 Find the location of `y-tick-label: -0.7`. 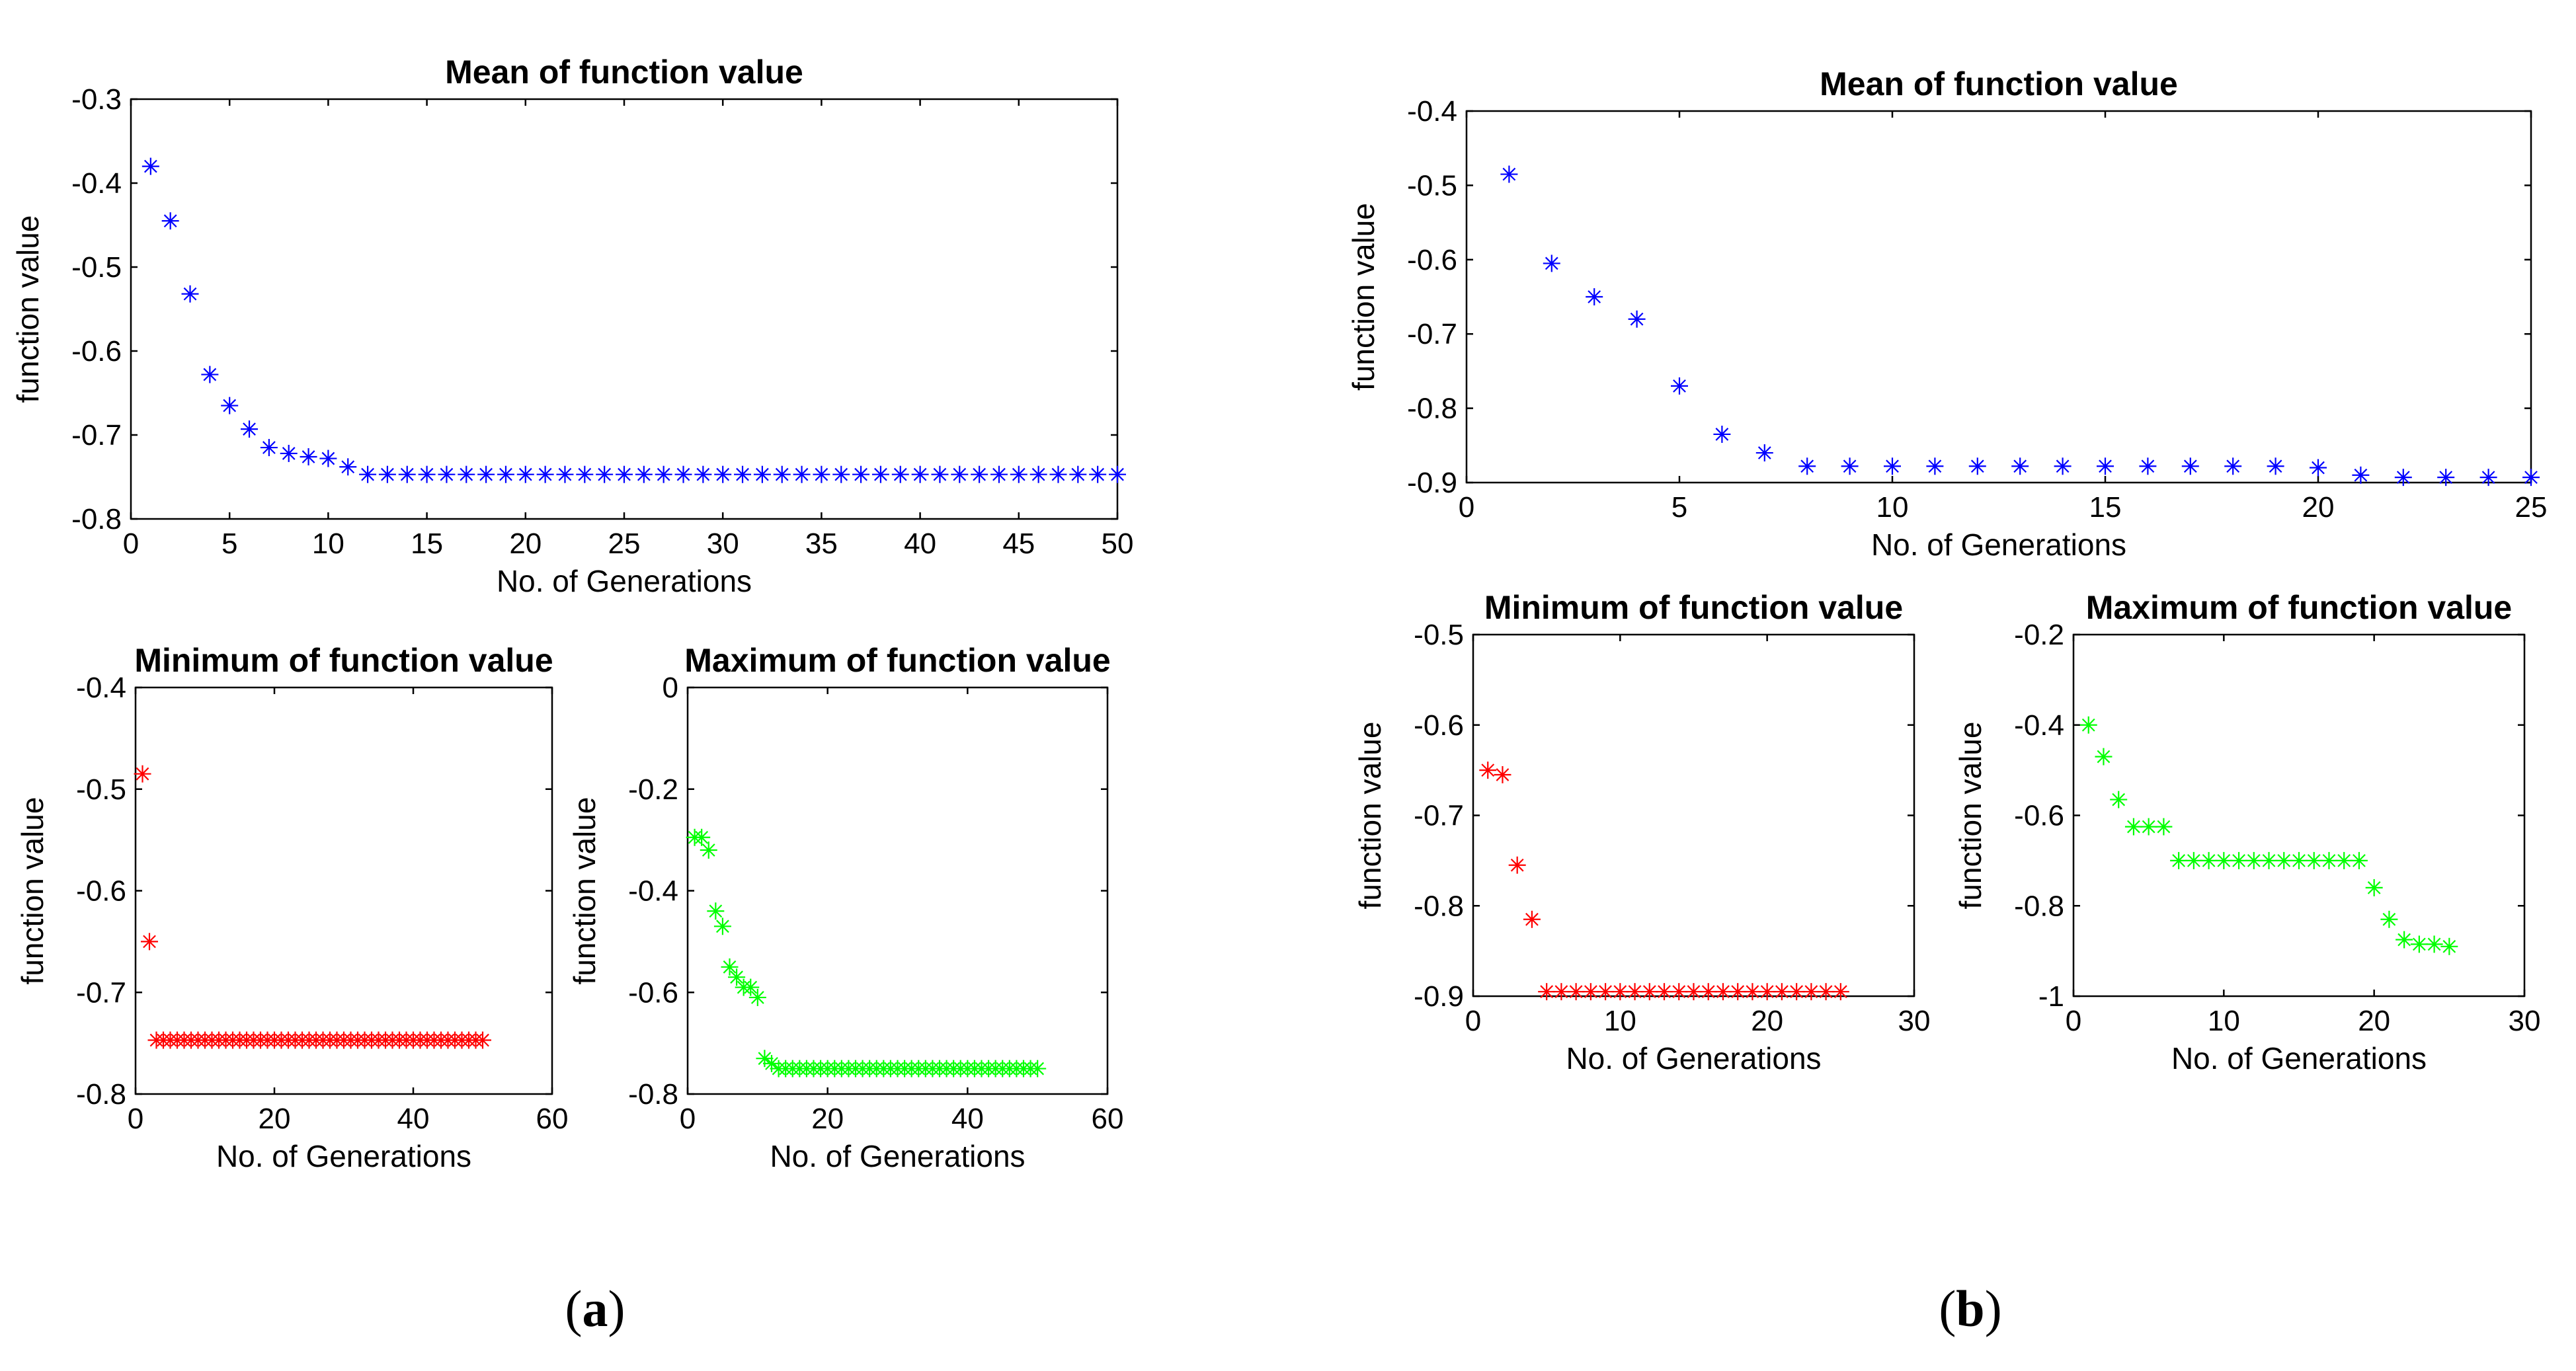

y-tick-label: -0.7 is located at coordinates (96, 435).